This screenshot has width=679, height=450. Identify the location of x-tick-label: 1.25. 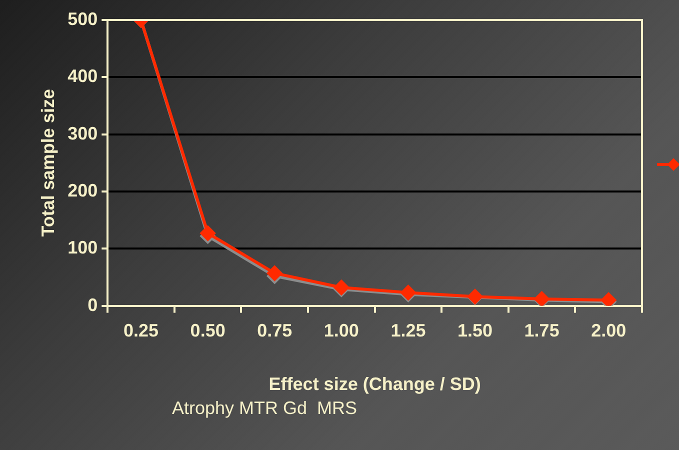
(408, 330).